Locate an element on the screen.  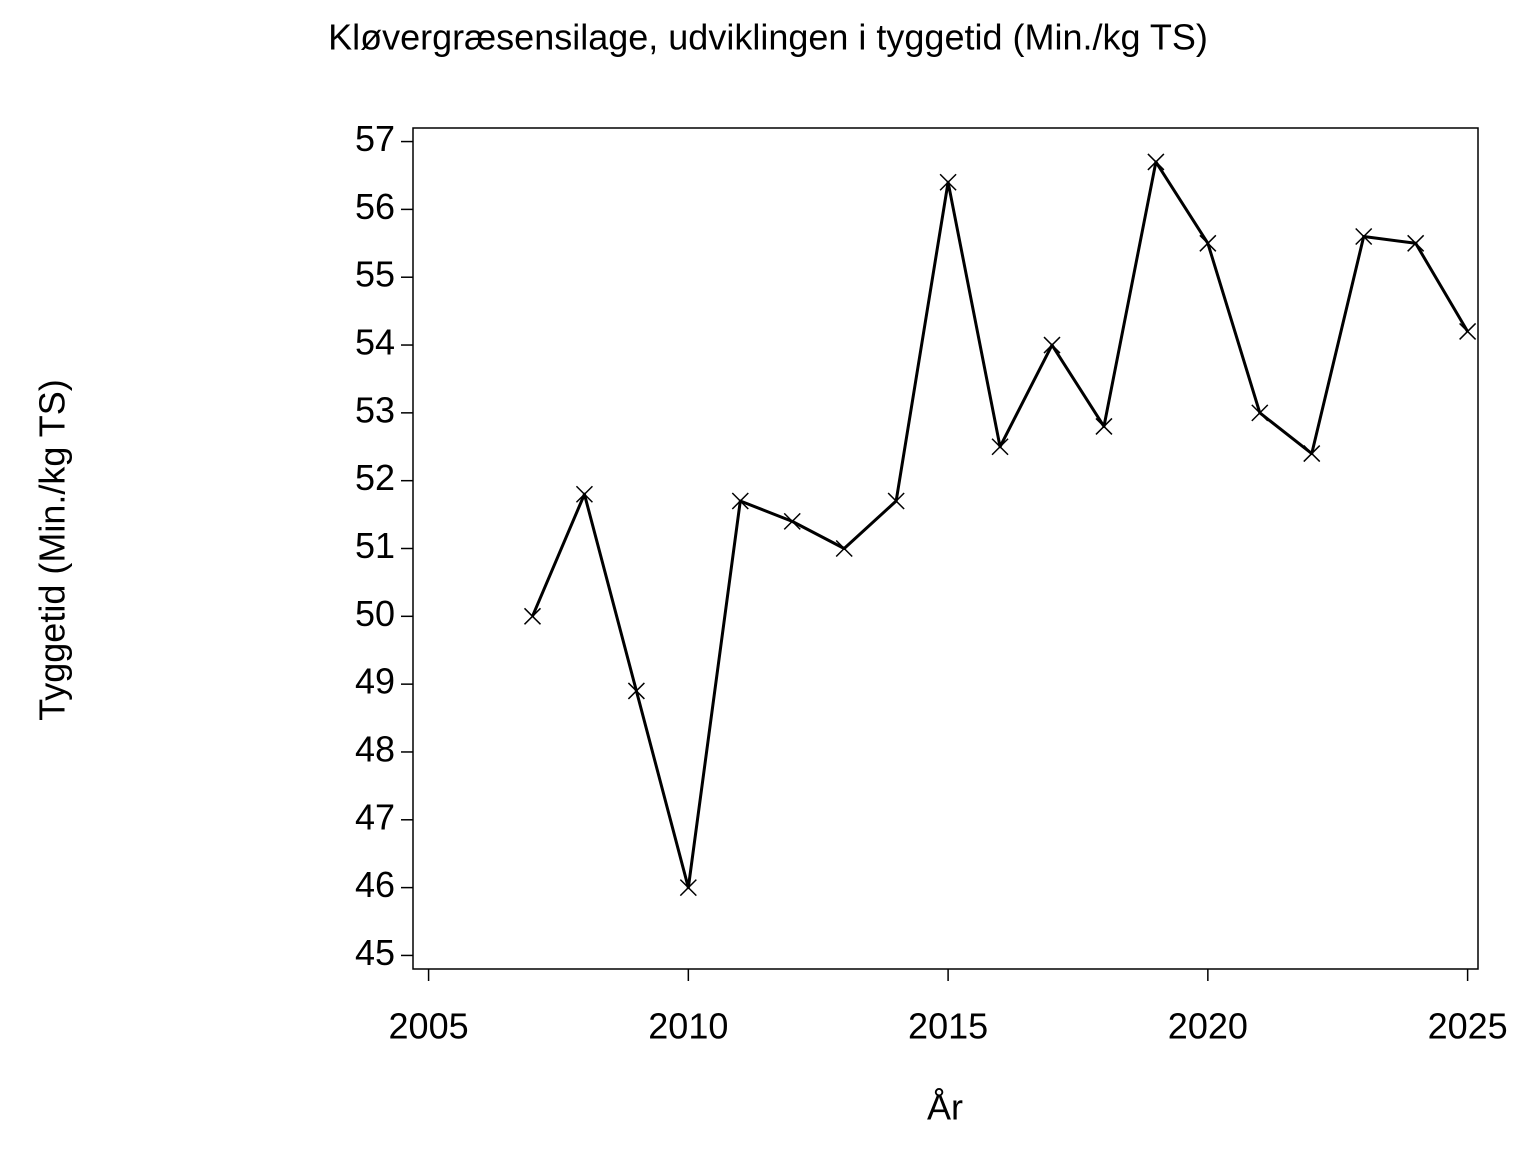
y-tick-label: 54 is located at coordinates (375, 342).